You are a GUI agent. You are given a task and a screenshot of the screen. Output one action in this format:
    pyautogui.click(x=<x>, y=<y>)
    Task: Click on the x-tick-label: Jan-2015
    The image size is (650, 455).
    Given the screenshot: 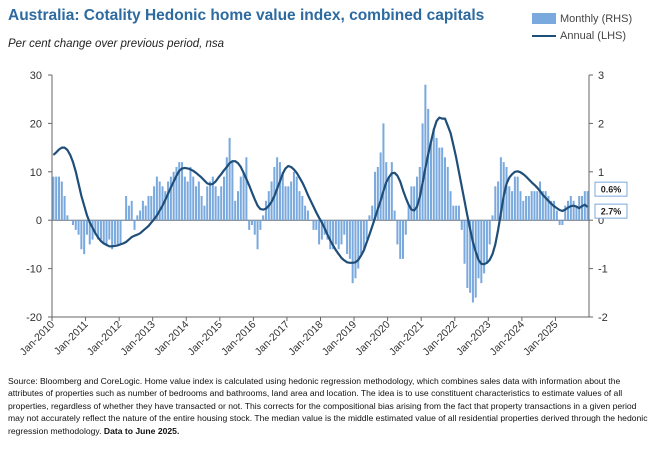 What is the action you would take?
    pyautogui.click(x=205, y=339)
    